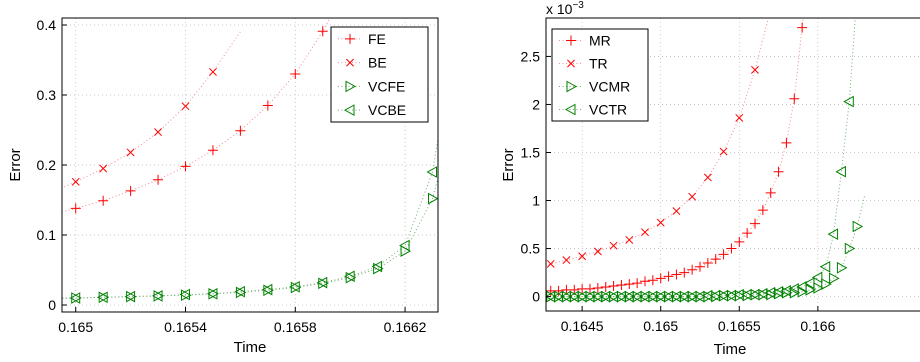  I want to click on left-legend-label: VCFE, so click(386, 86).